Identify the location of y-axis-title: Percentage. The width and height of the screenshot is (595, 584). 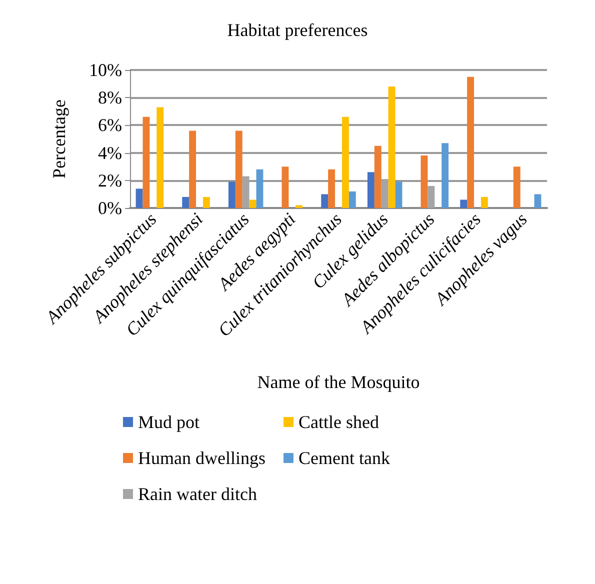
(59, 139).